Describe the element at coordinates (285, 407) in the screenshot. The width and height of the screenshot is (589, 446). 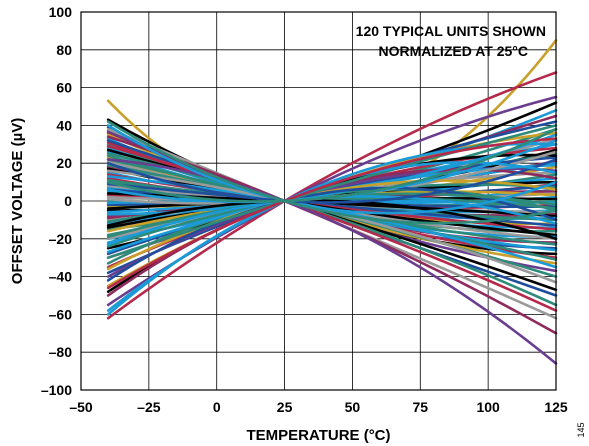
I see `x-tick-label-3: 25` at that location.